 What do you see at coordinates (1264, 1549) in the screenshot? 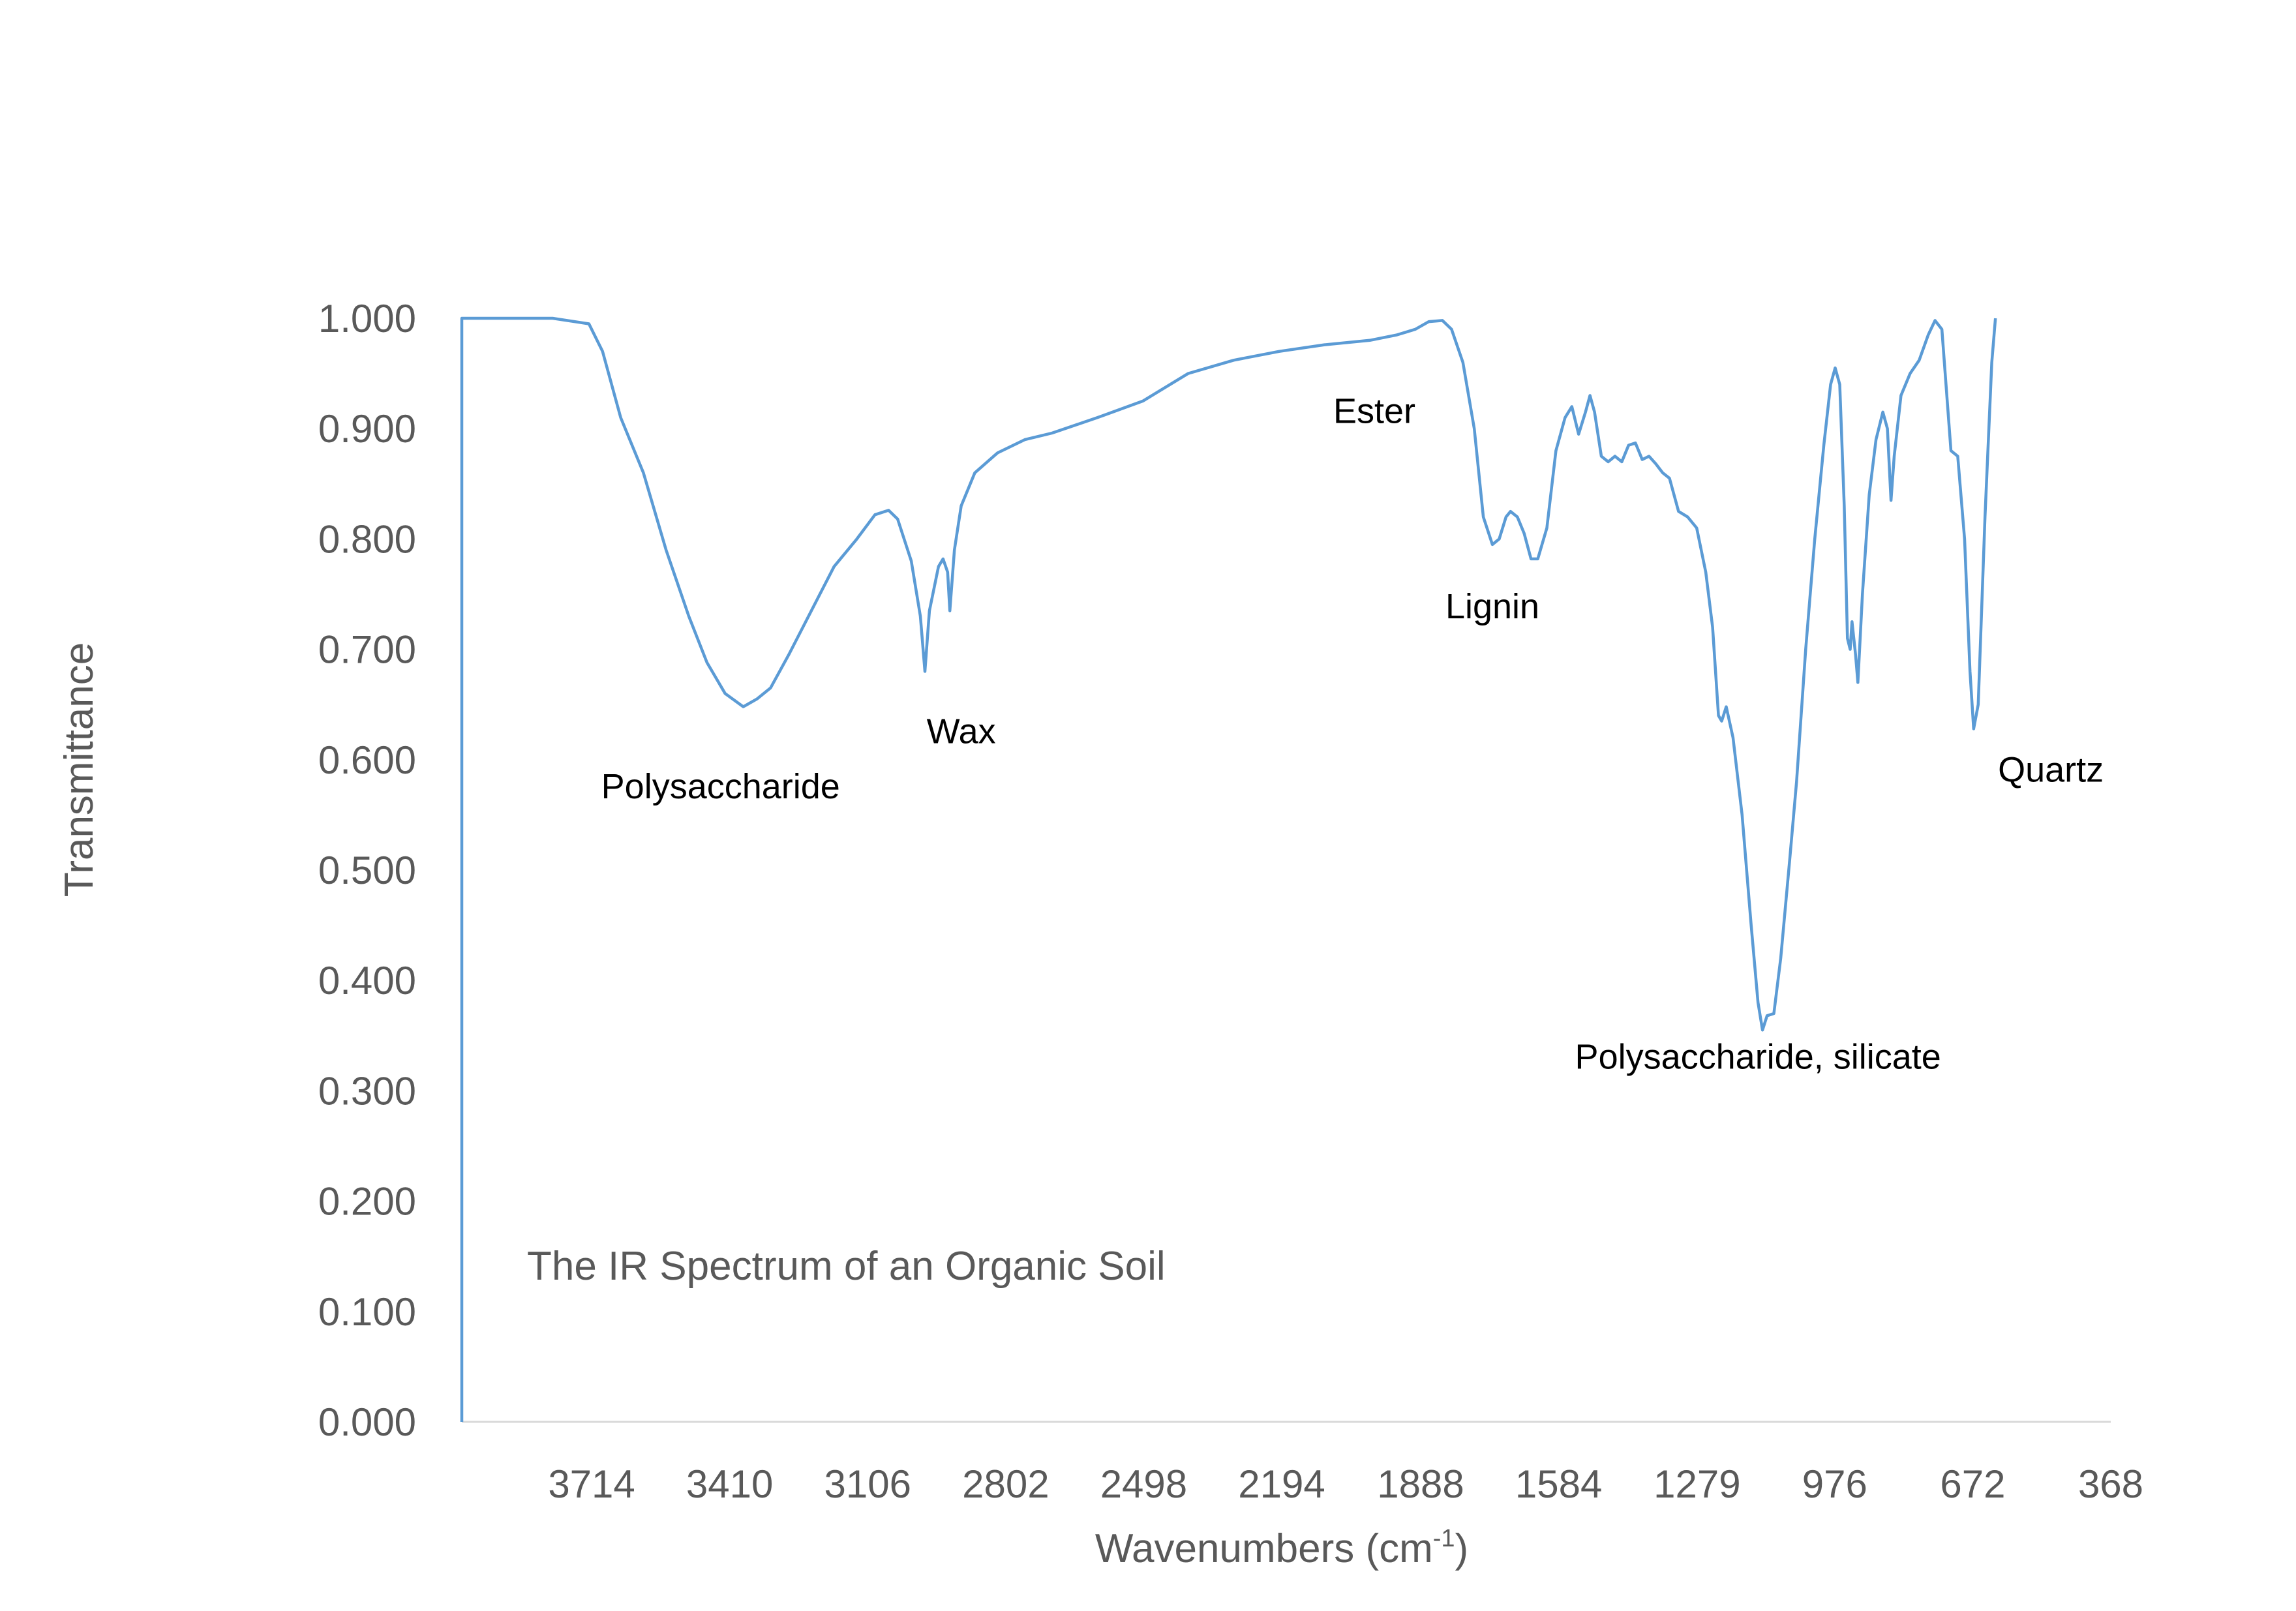
I see `x-axis-title-main: Wavenumbers (cm` at bounding box center [1264, 1549].